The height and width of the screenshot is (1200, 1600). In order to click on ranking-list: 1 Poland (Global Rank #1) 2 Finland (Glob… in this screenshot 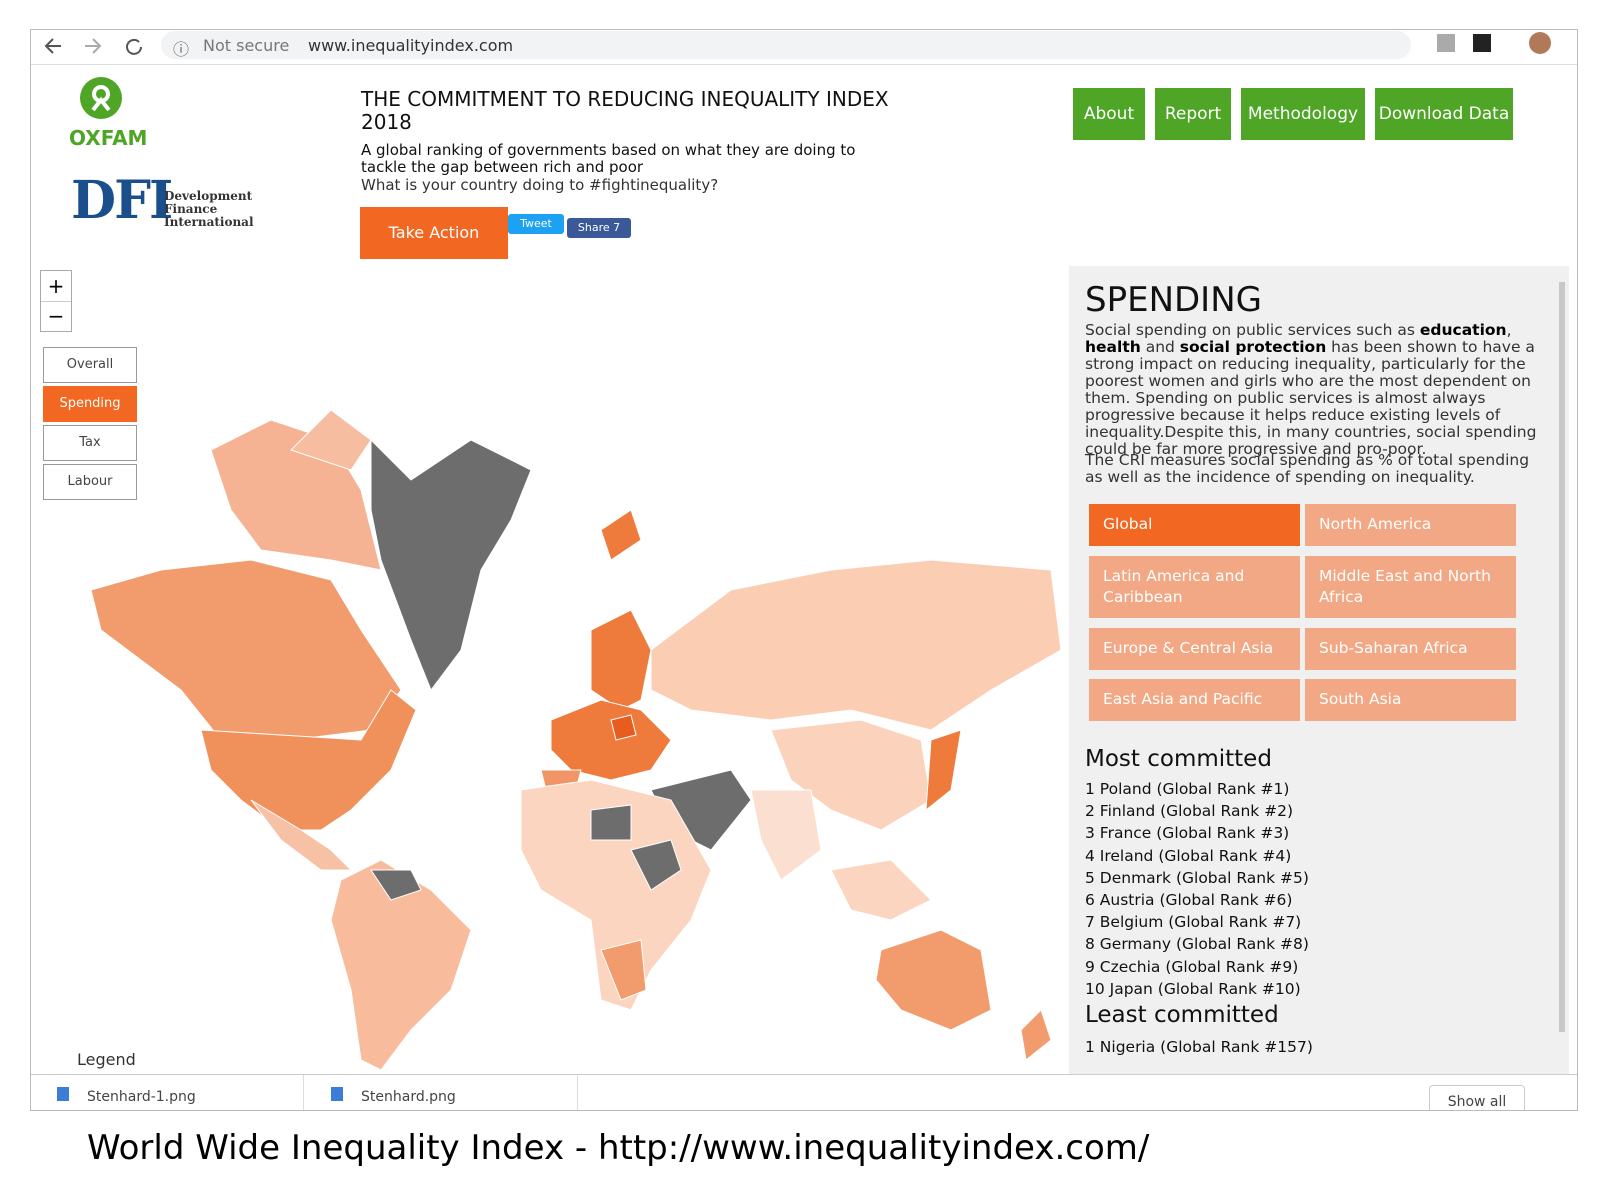, I will do `click(1197, 889)`.